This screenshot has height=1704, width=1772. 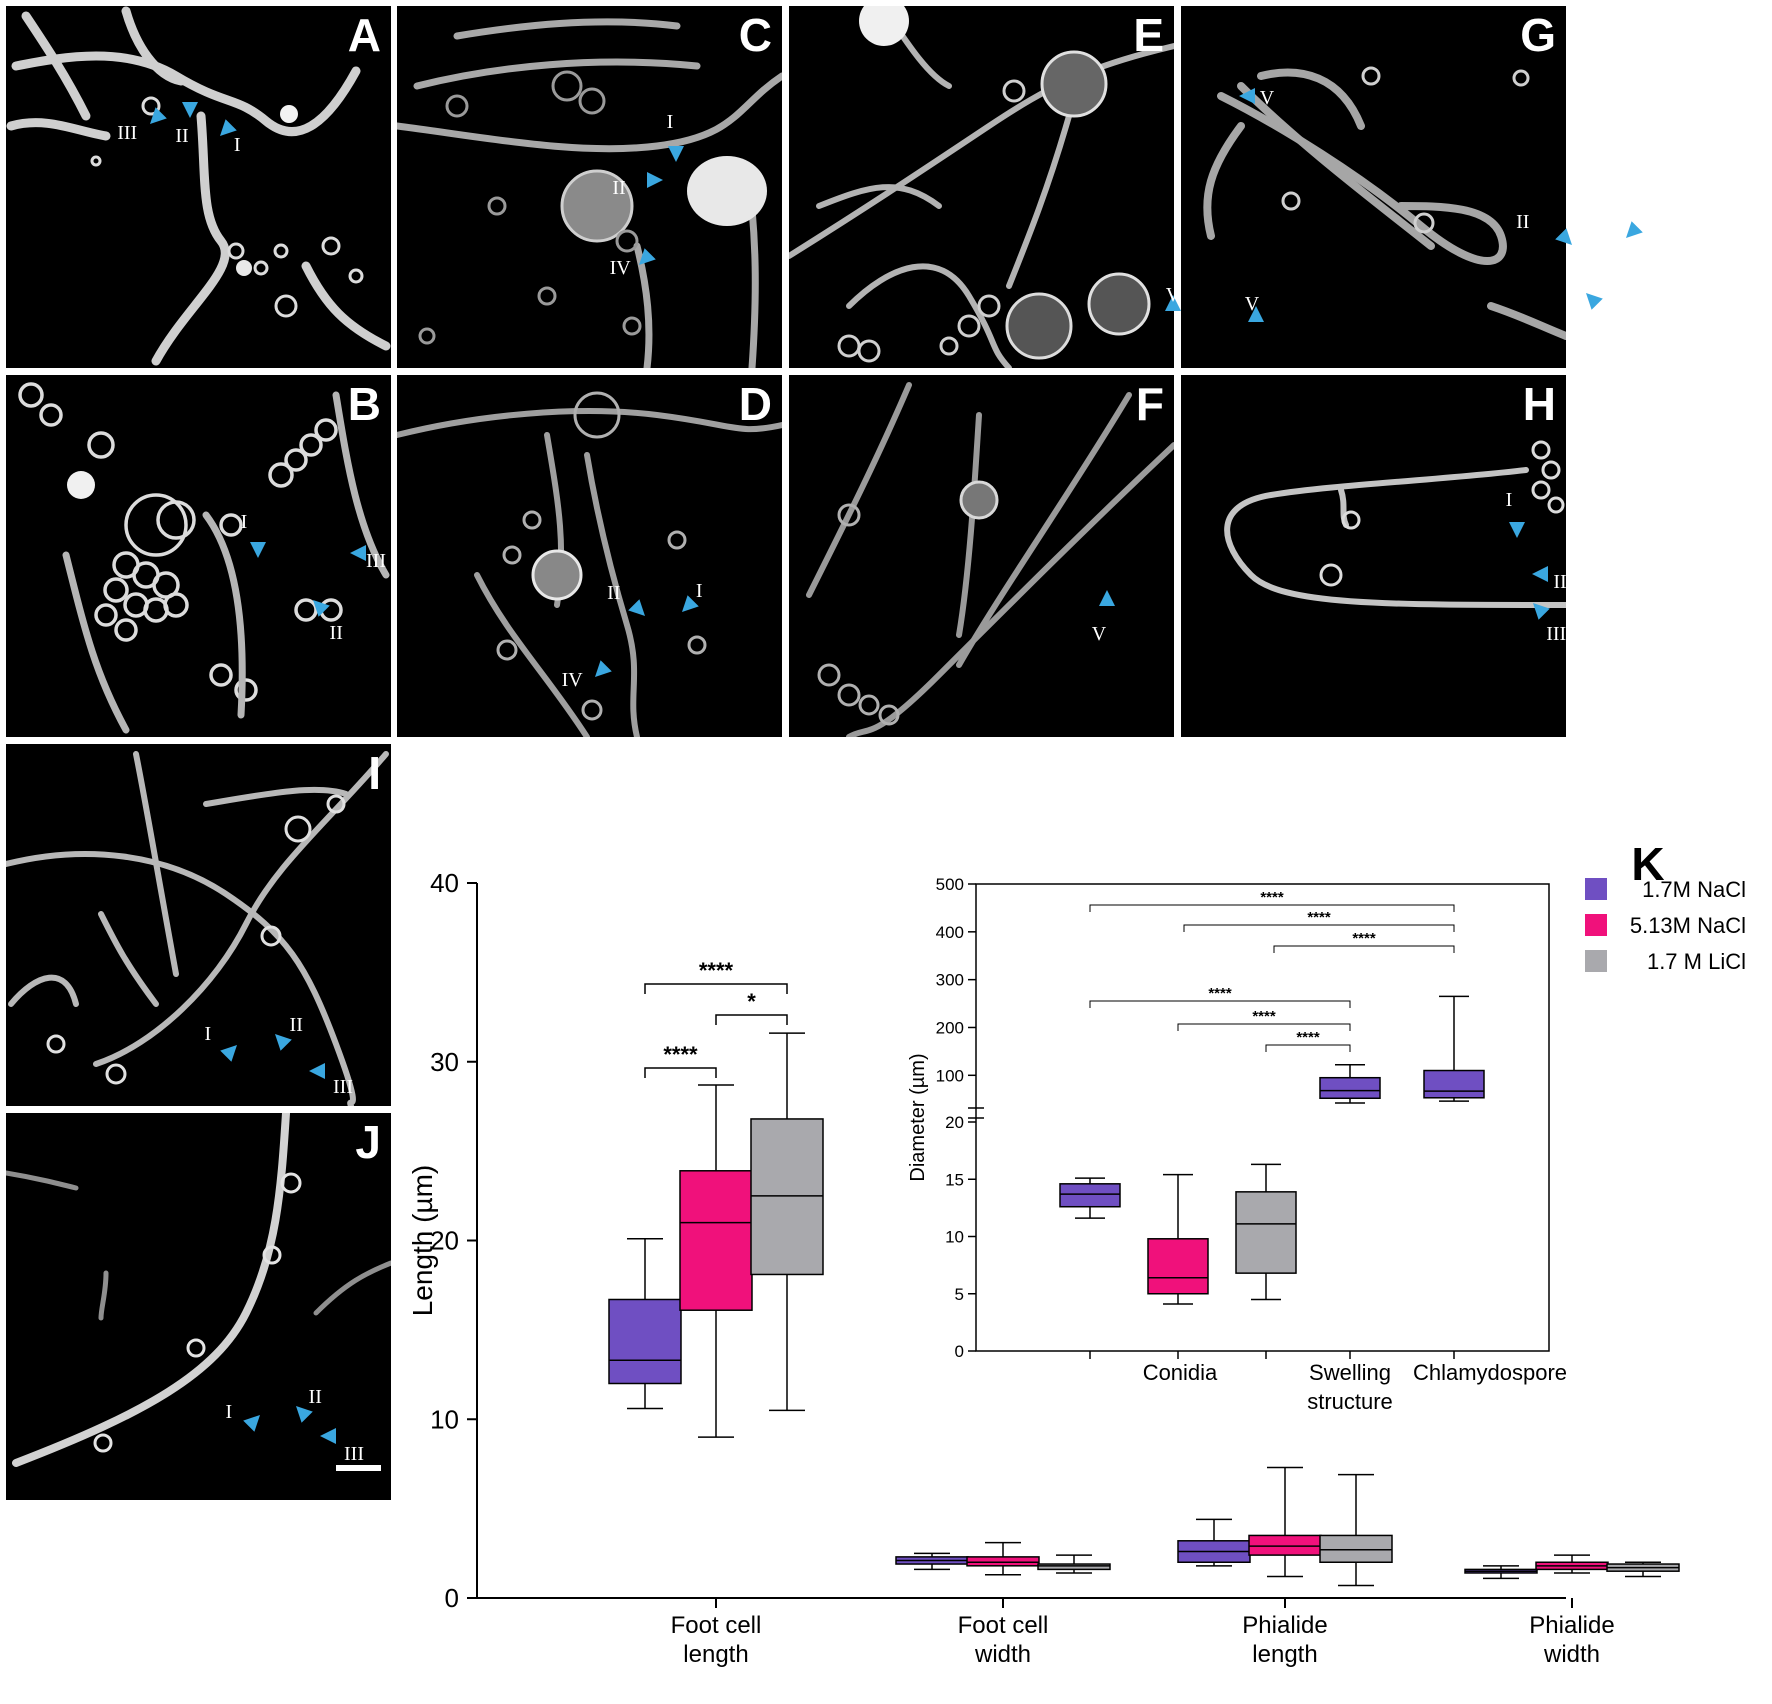 I want to click on panel-g: G, so click(x=1373, y=187).